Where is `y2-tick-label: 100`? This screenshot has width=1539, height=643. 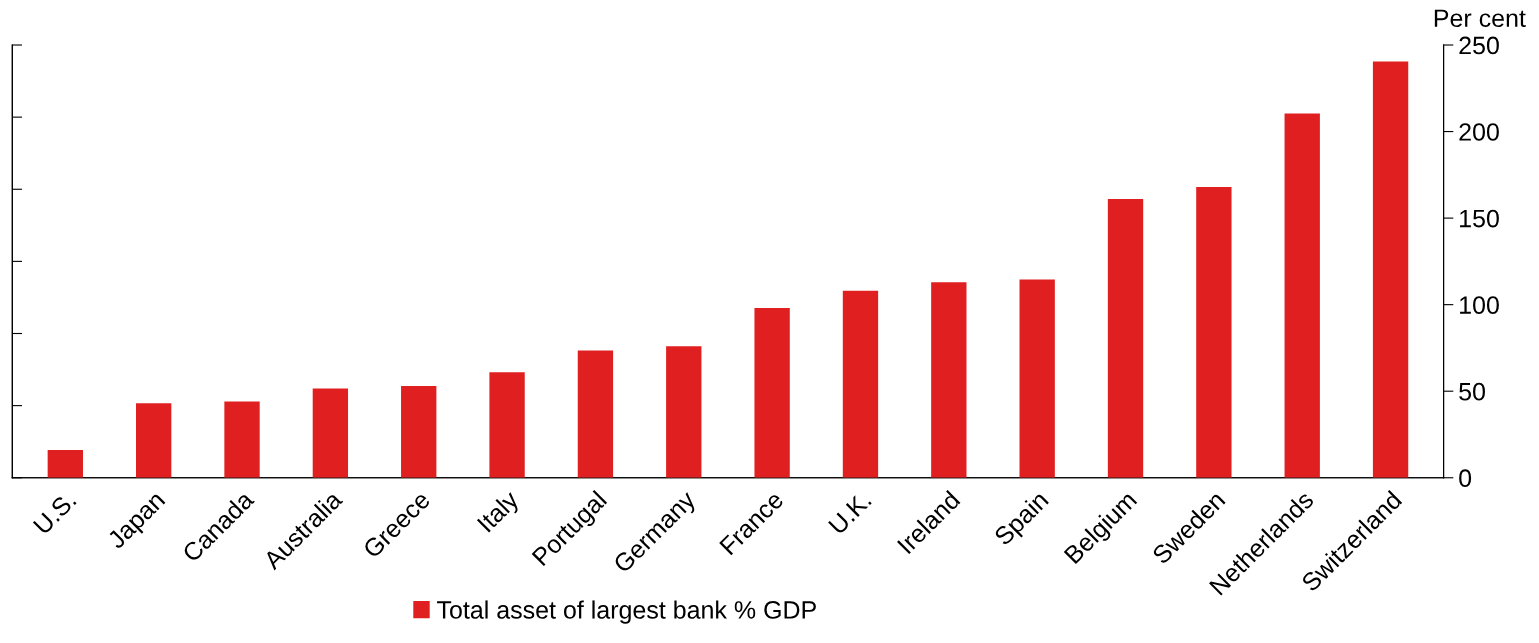 y2-tick-label: 100 is located at coordinates (1479, 305).